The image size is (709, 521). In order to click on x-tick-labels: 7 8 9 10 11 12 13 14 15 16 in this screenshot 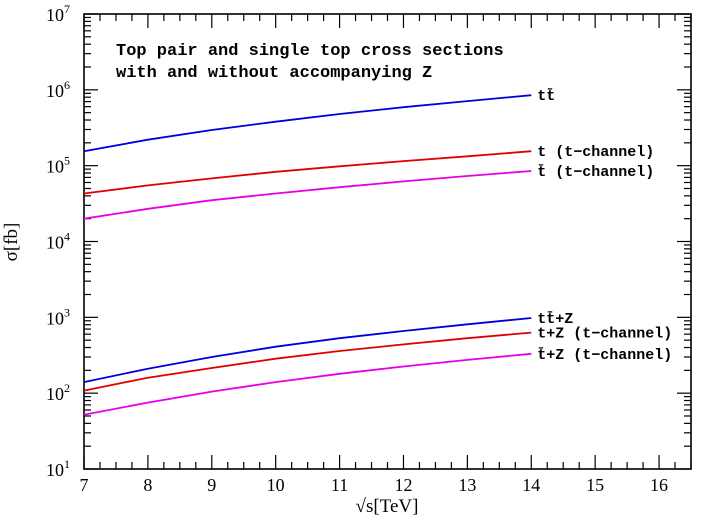, I will do `click(374, 485)`.